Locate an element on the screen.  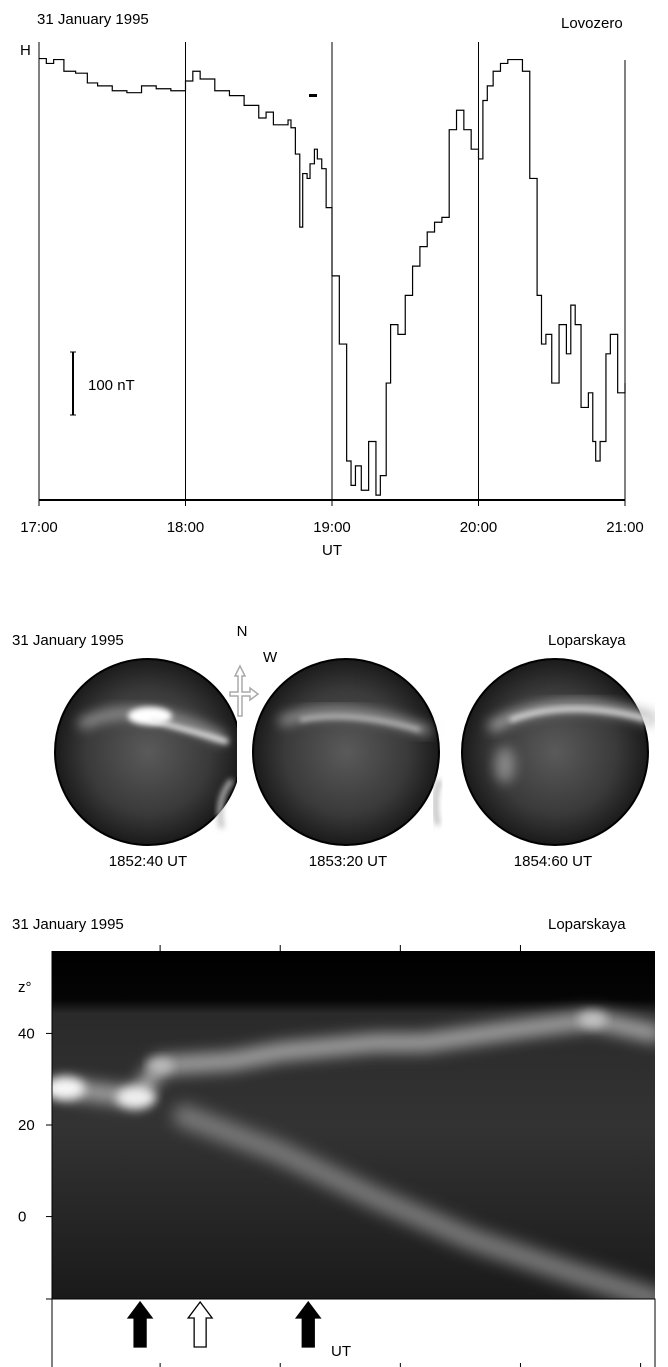
panel3-date: 31 January 1995 is located at coordinates (68, 924).